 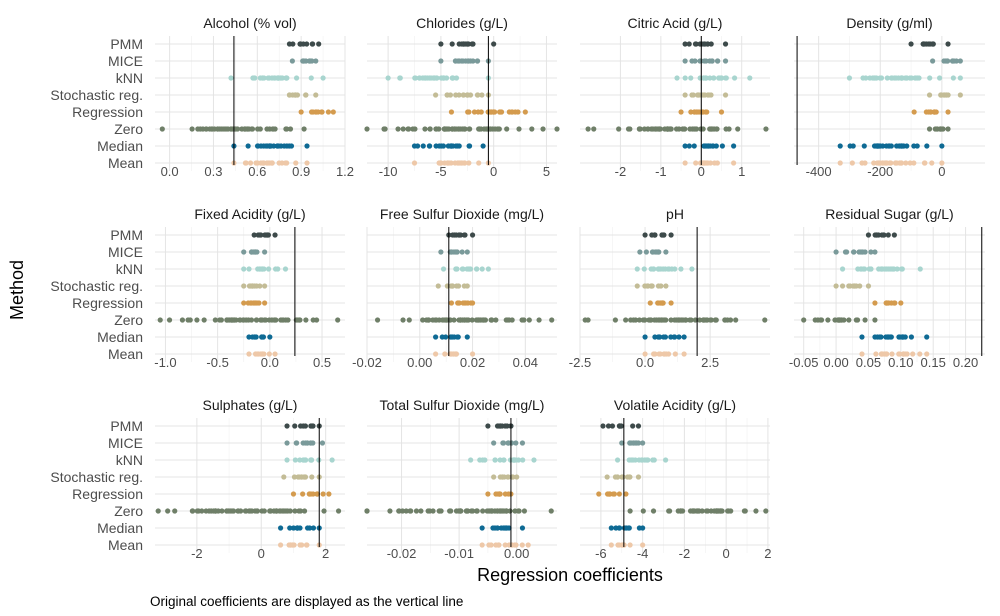 What do you see at coordinates (126, 235) in the screenshot?
I see `y-tick-label: PMM` at bounding box center [126, 235].